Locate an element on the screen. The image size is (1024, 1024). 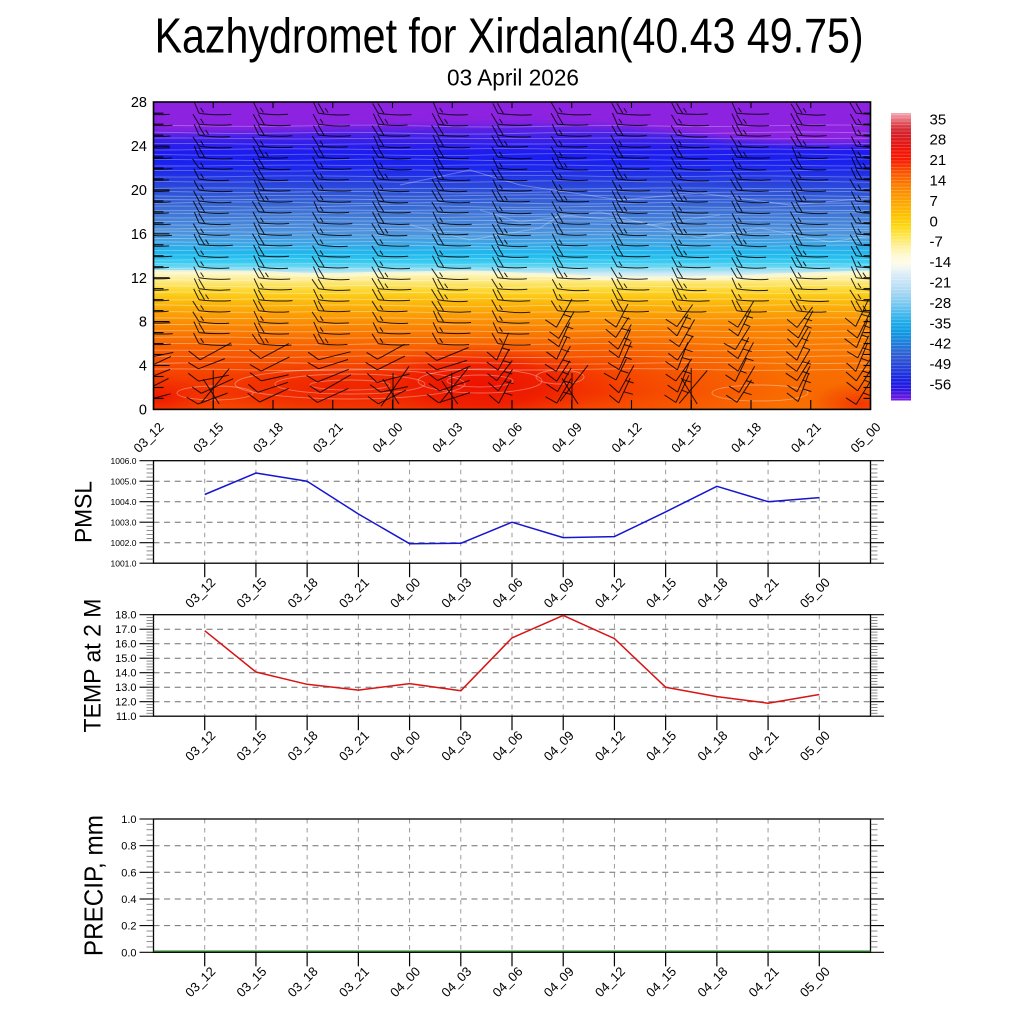
svg-text: 1.0 is located at coordinates (128, 820).